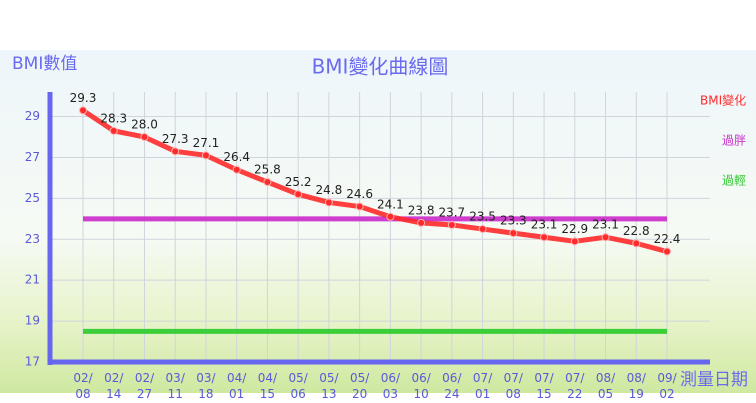 This screenshot has width=756, height=403. What do you see at coordinates (83, 386) in the screenshot?
I see `x-tick-label: 02/08` at bounding box center [83, 386].